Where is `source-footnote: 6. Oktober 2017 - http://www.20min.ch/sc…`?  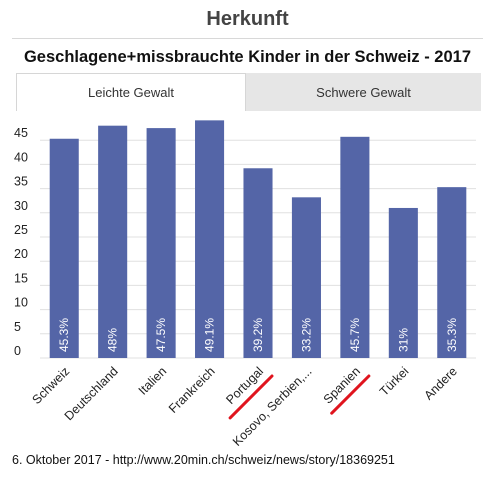 source-footnote: 6. Oktober 2017 - http://www.20min.ch/sc… is located at coordinates (203, 460).